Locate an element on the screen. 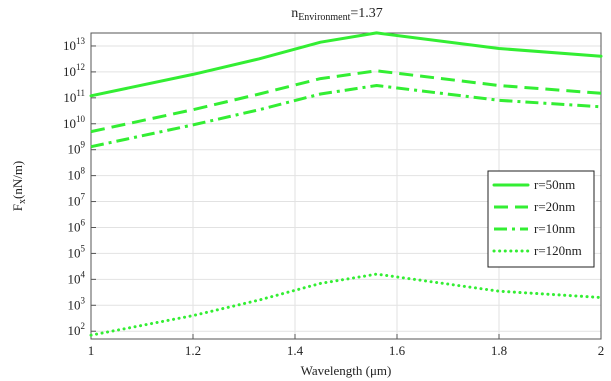 The image size is (611, 381). y-tick-exponent: 3 is located at coordinates (83, 300).